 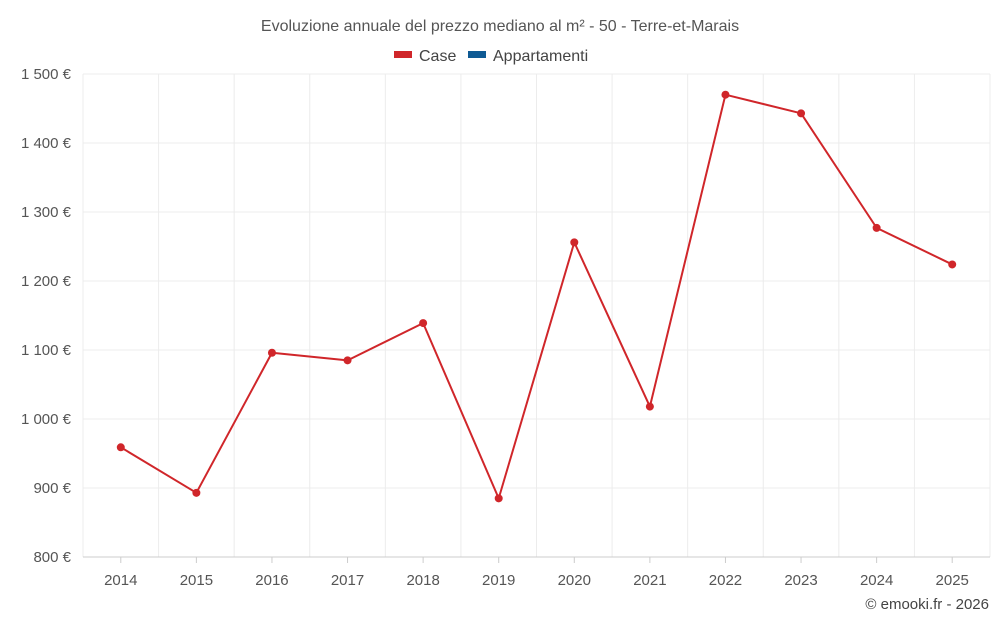 I want to click on x-tick-label: 2019, so click(x=498, y=580).